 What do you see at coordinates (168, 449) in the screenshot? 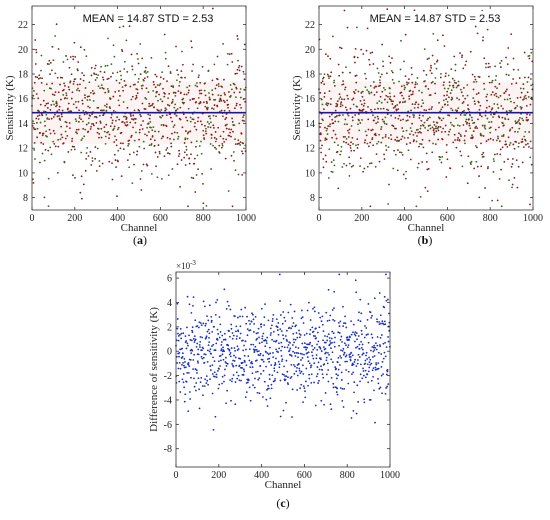
I see `y-tick-label: -8` at bounding box center [168, 449].